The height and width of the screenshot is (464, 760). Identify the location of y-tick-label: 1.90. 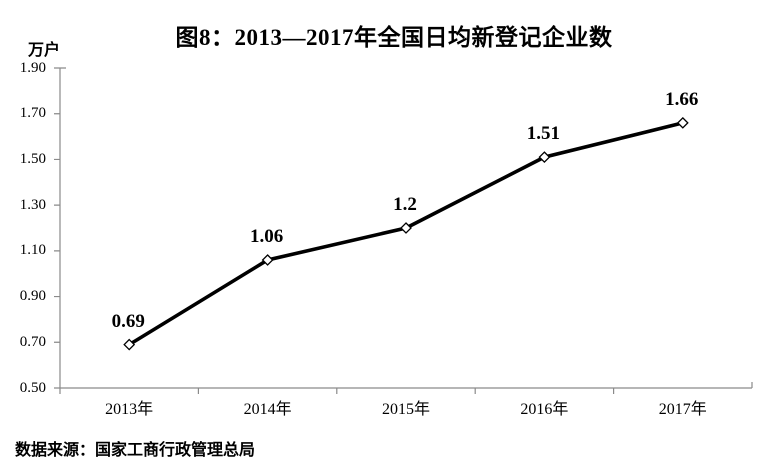
(32, 67).